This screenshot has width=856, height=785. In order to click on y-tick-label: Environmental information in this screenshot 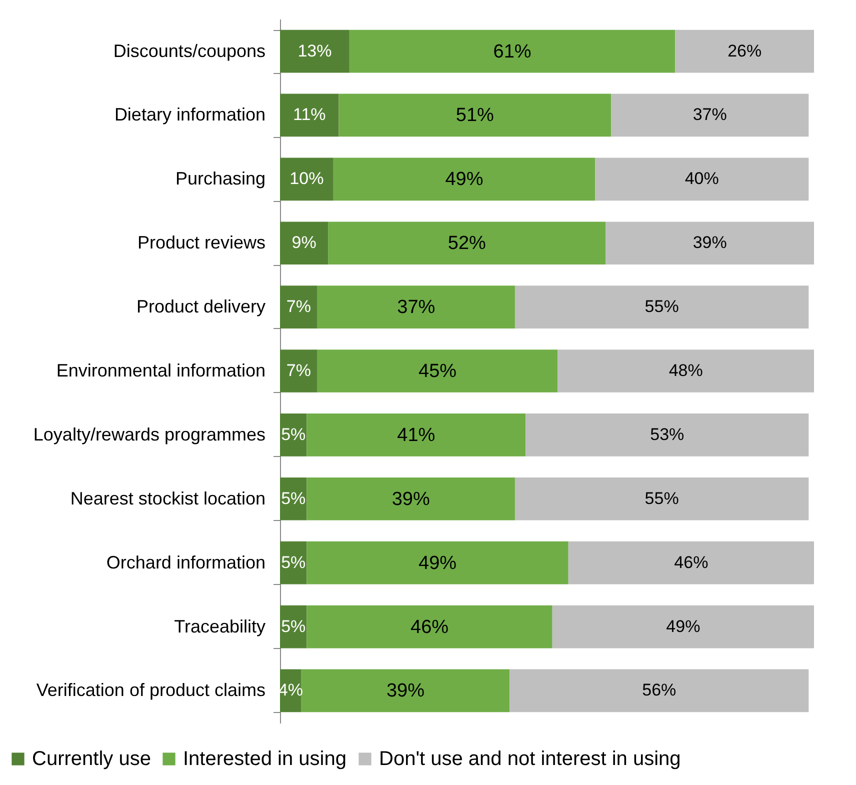, I will do `click(161, 370)`.